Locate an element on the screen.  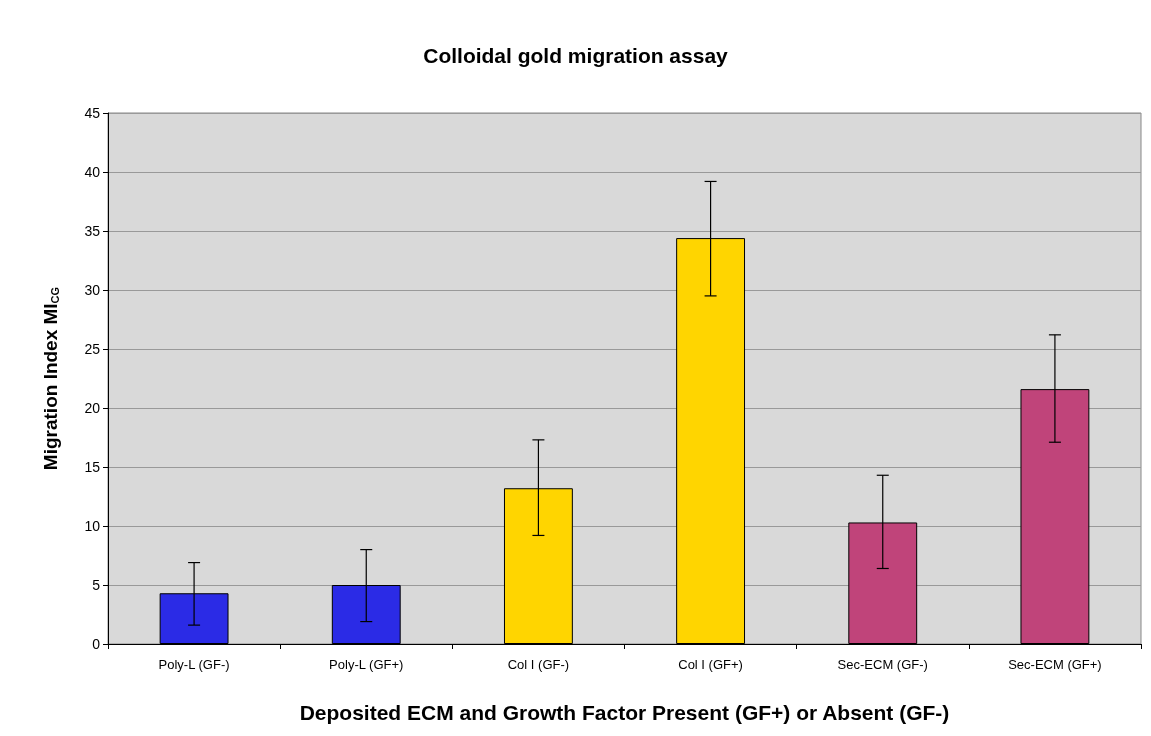
x-tick-label: Sec-ECM (GF-) is located at coordinates (882, 664).